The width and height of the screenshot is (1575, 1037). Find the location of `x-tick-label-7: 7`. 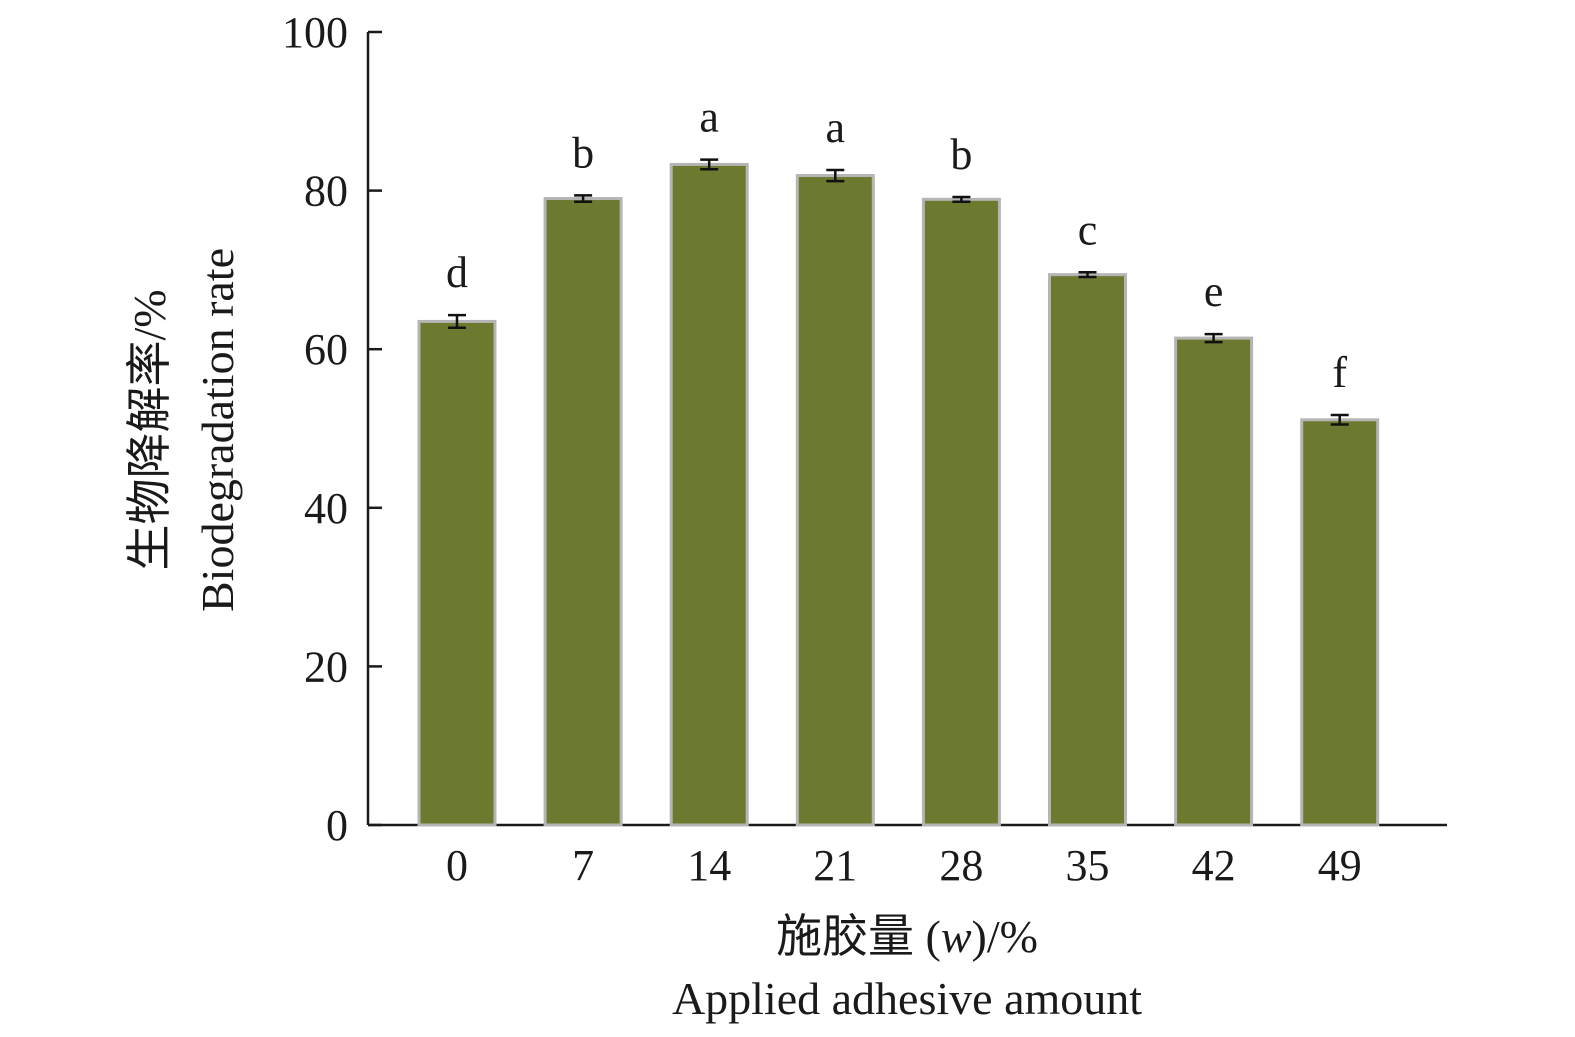

x-tick-label-7: 7 is located at coordinates (583, 865).